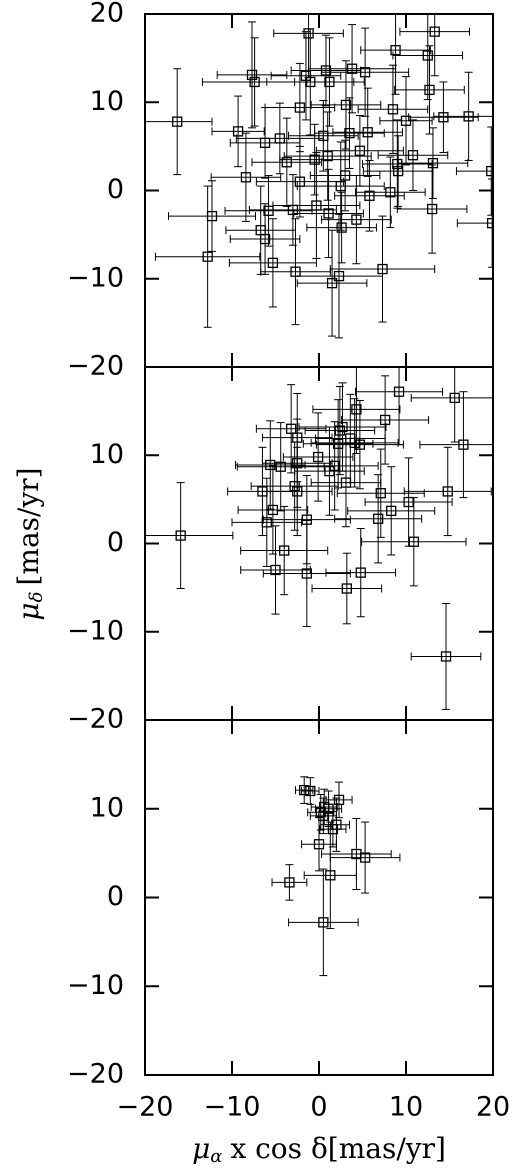 This screenshot has width=517, height=1172. What do you see at coordinates (232, 1107) in the screenshot?
I see `x-tick-label: −10` at bounding box center [232, 1107].